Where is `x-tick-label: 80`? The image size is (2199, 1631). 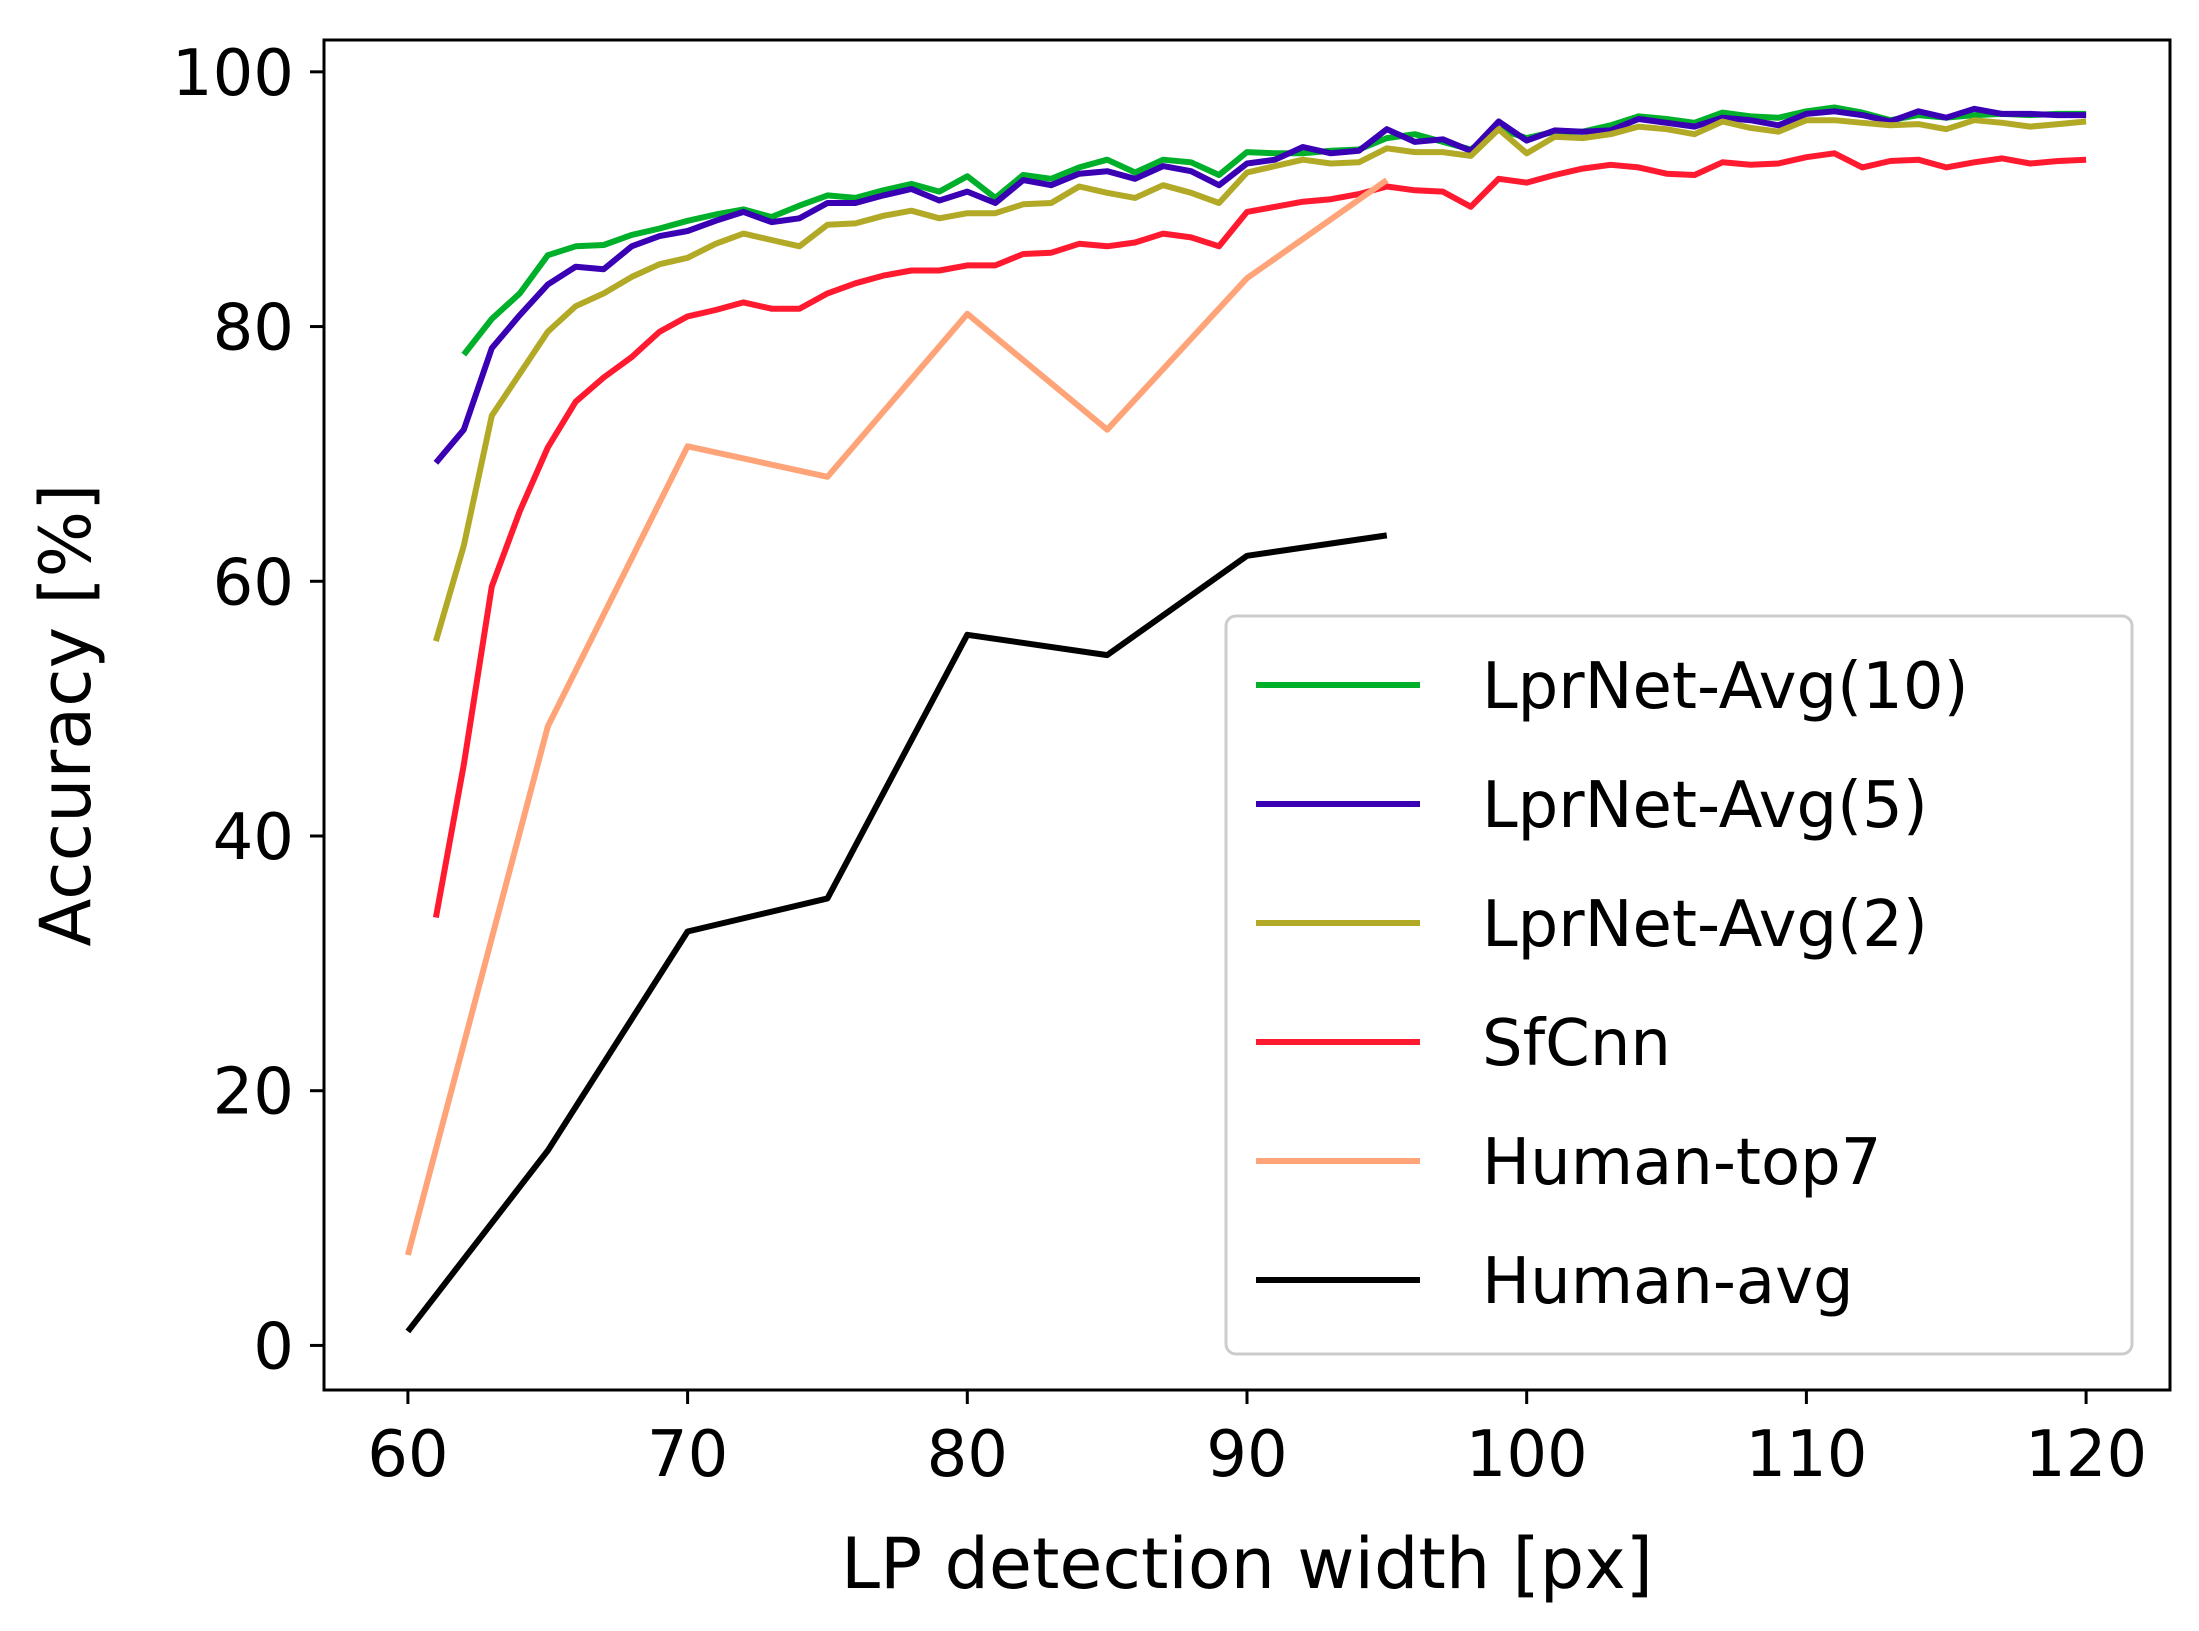 x-tick-label: 80 is located at coordinates (967, 1455).